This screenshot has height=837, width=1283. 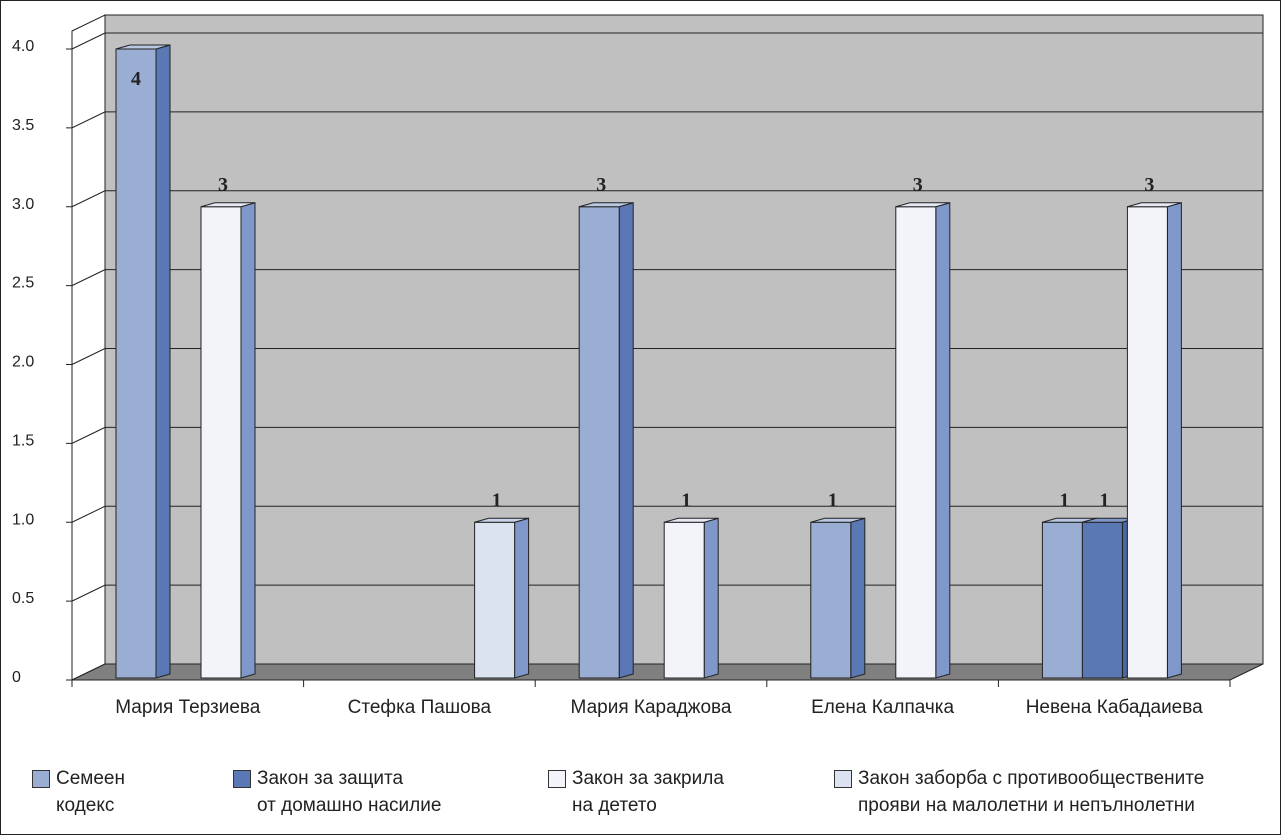 I want to click on legend-swatch-semeen, so click(x=41, y=779).